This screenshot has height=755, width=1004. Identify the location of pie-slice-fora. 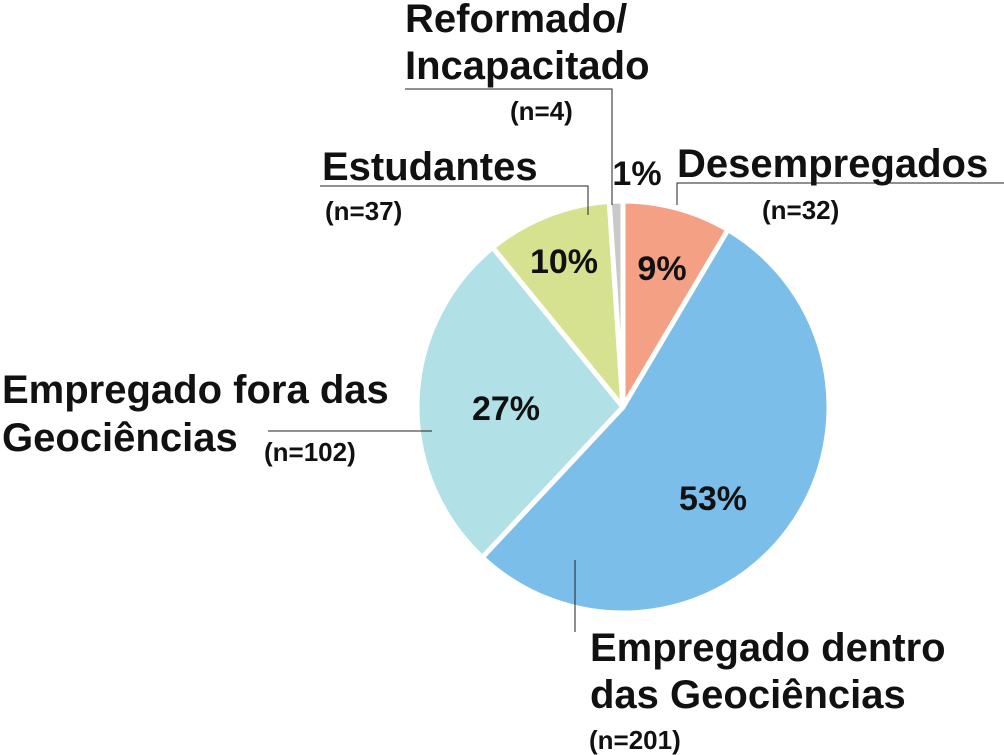
(520, 402).